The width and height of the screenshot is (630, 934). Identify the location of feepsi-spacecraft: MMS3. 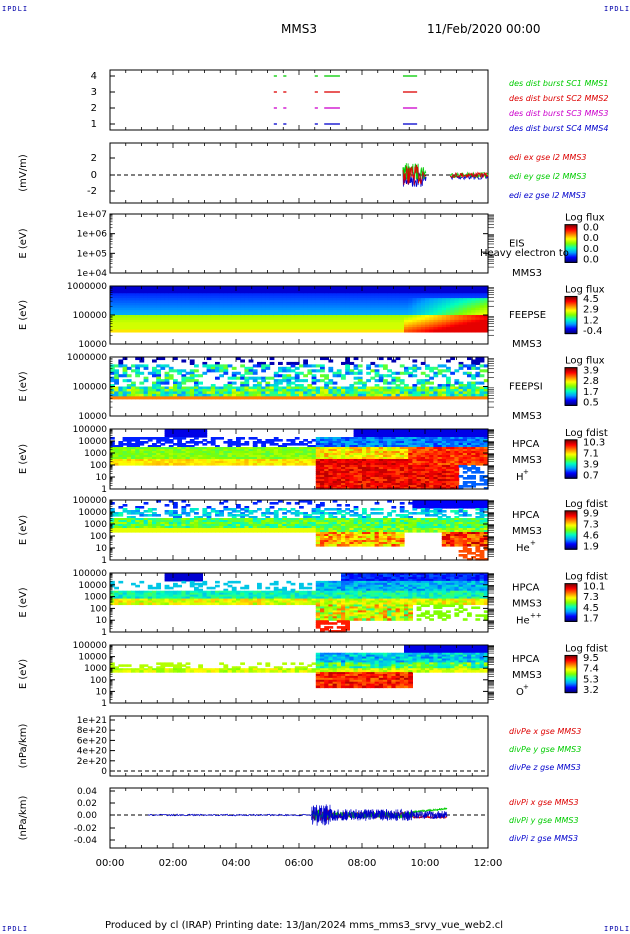
(527, 416).